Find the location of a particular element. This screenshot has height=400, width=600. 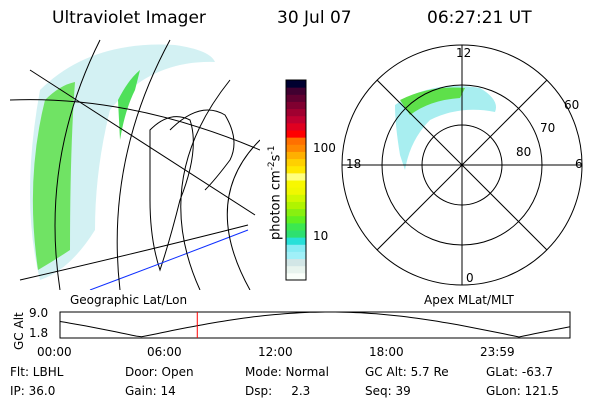

time-label: 06:27:21 UT is located at coordinates (479, 18).